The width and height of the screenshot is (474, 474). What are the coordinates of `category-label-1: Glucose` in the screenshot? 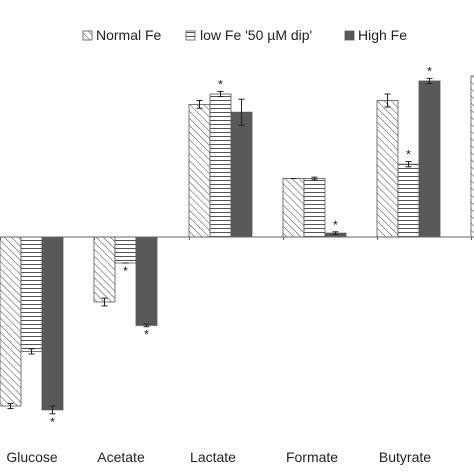 It's located at (32, 457).